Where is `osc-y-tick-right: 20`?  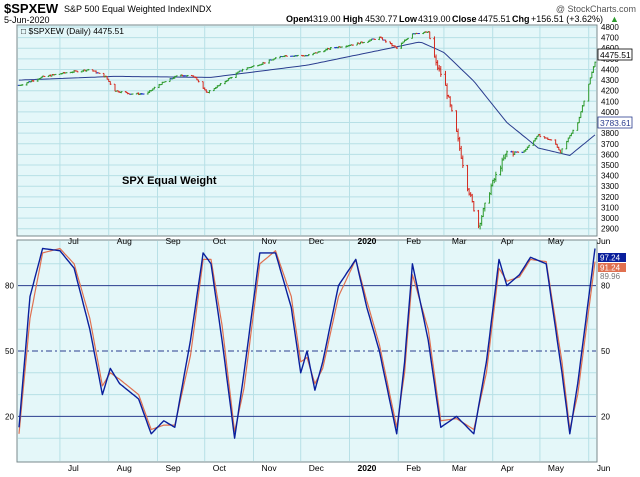
osc-y-tick-right: 20 is located at coordinates (605, 416).